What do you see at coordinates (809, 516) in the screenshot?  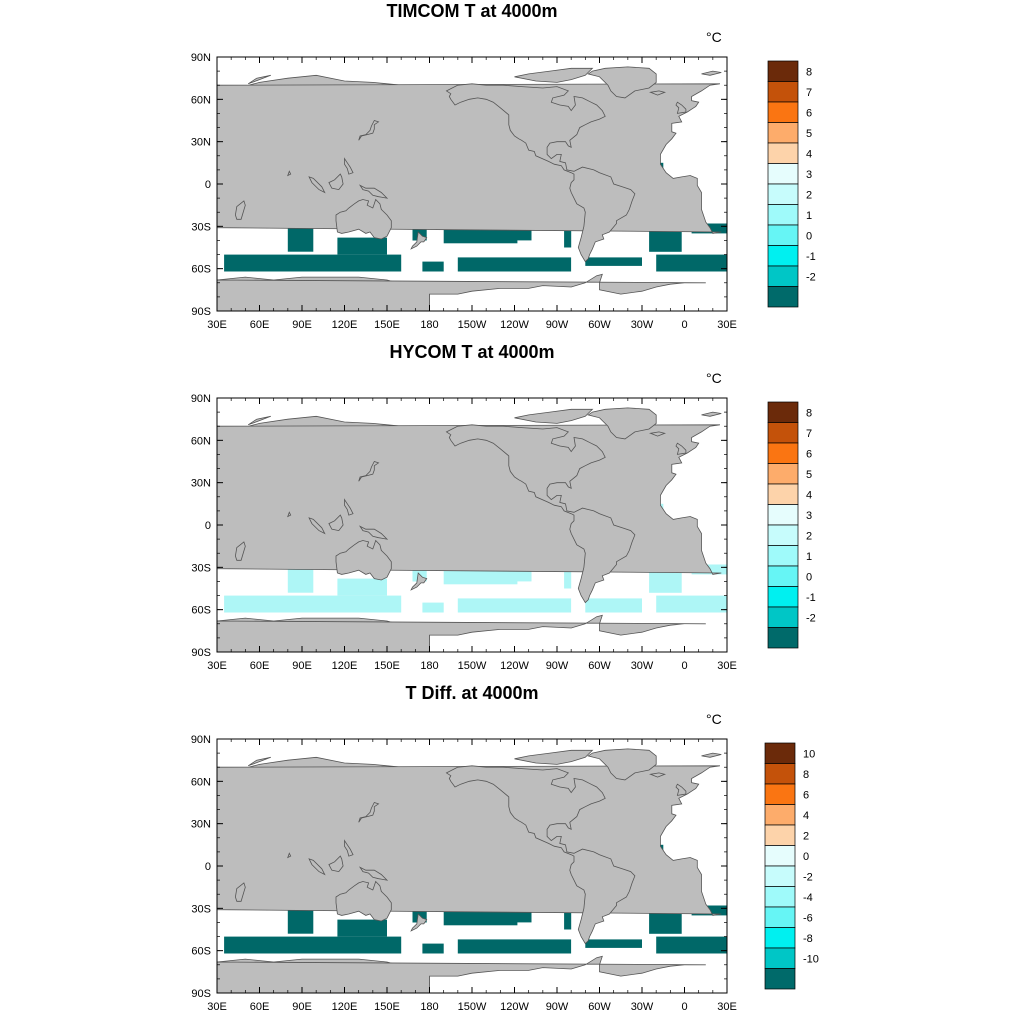 I see `colorbar-label: 3` at bounding box center [809, 516].